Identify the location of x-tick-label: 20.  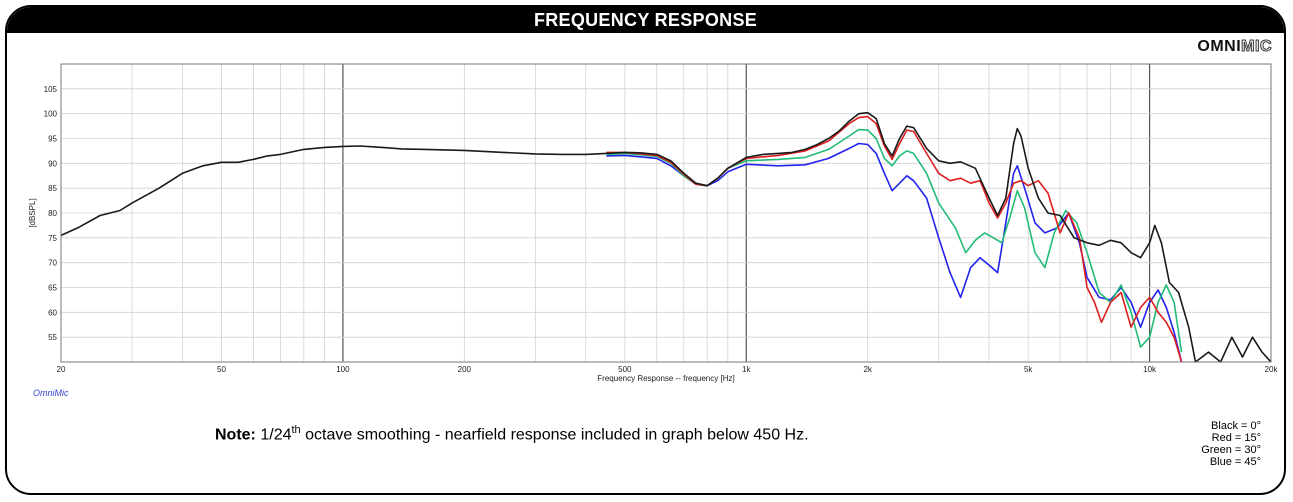
(61, 369).